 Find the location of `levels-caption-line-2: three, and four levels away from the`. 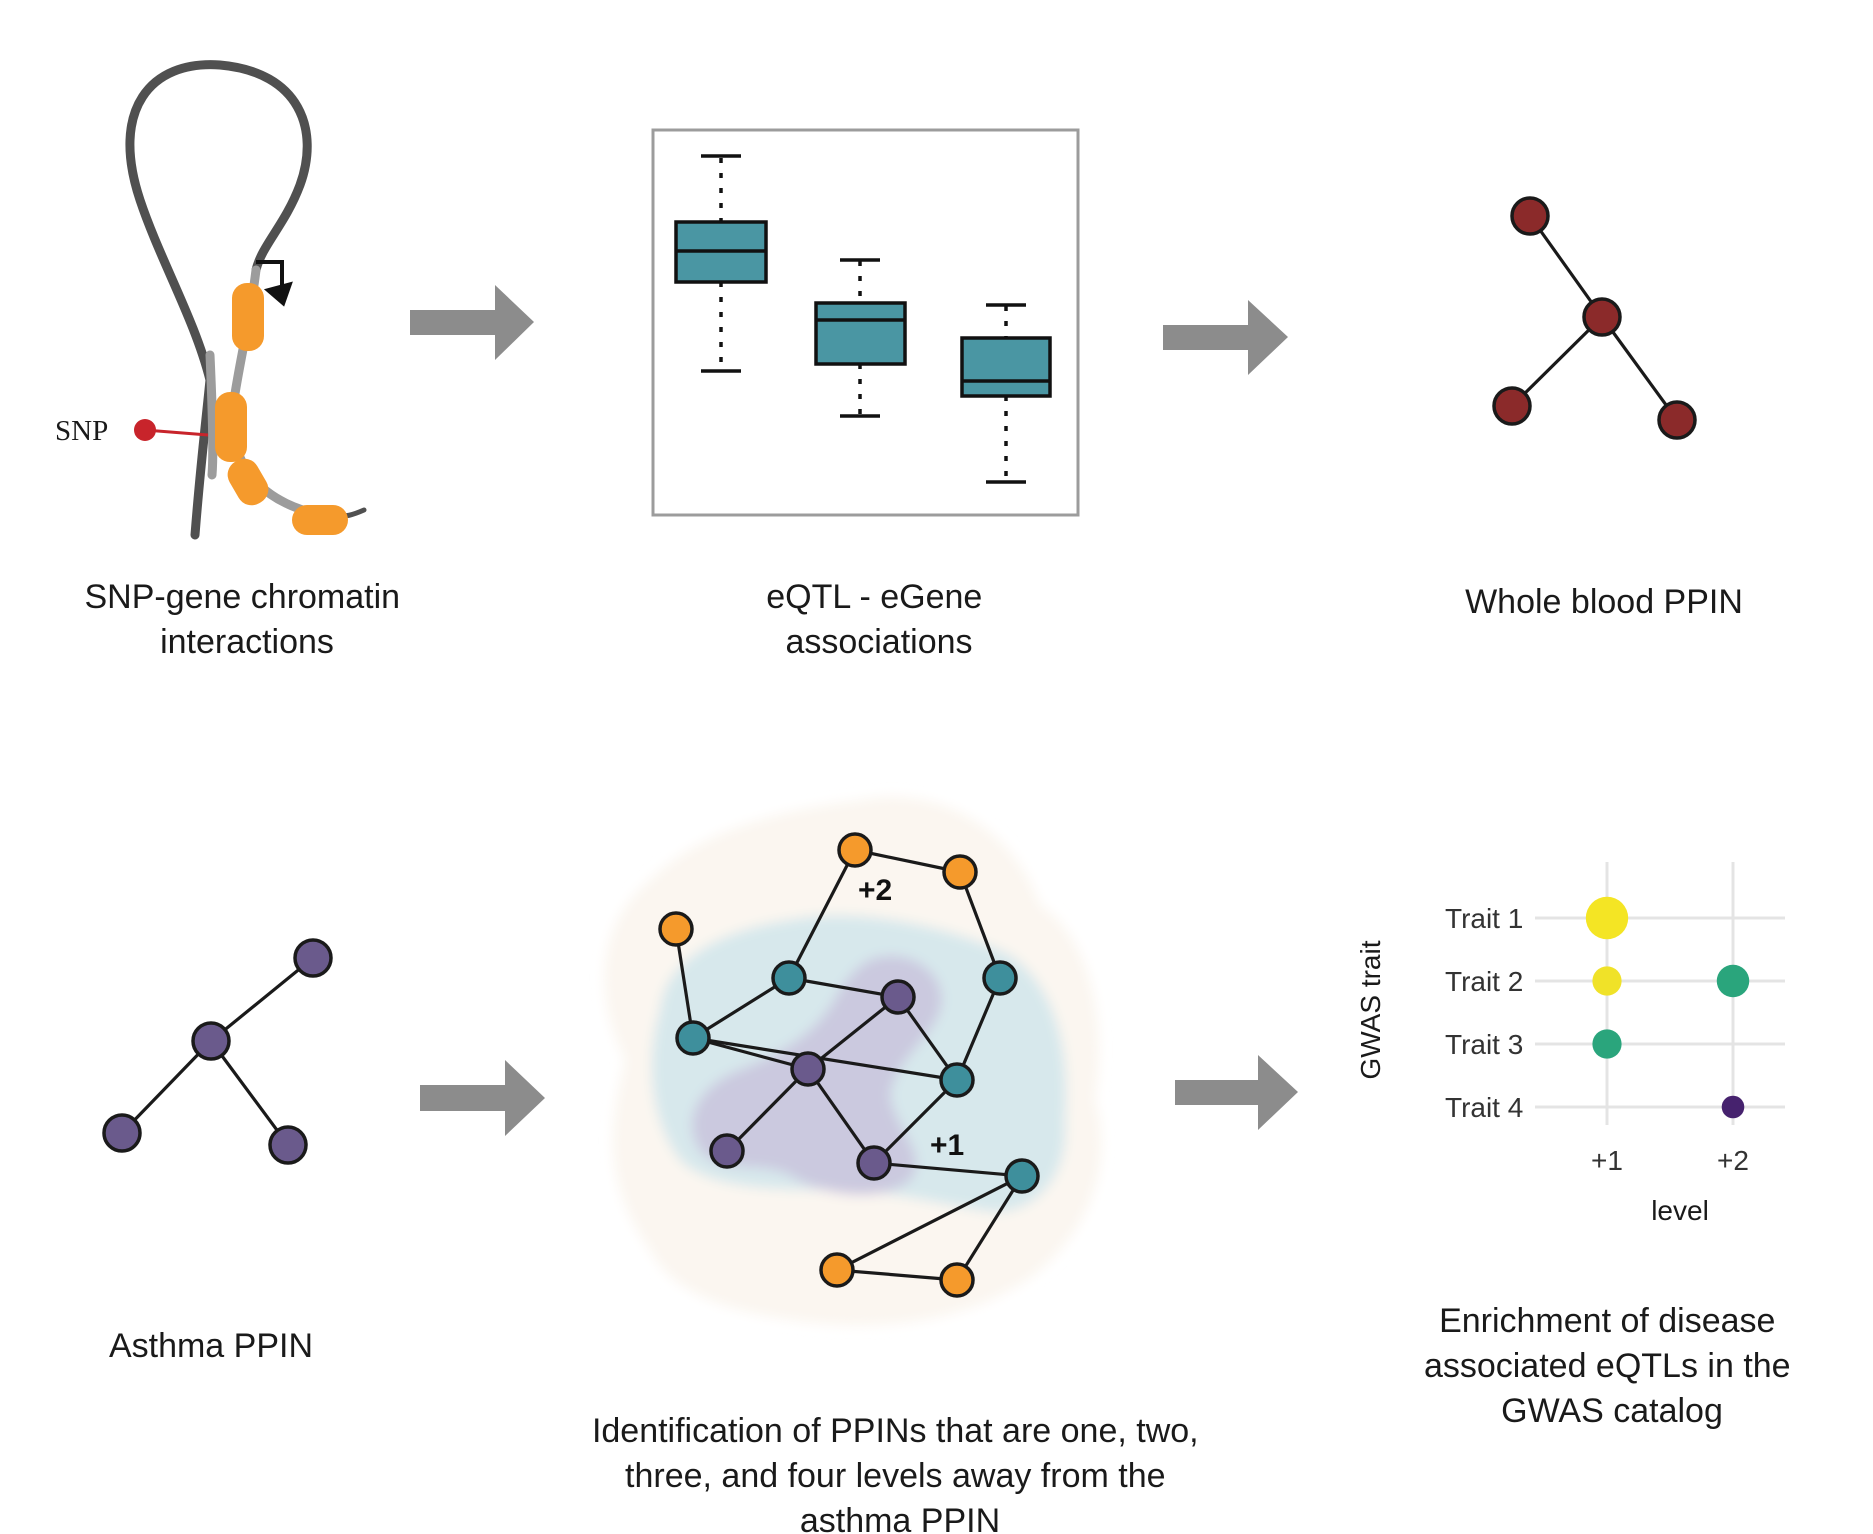

levels-caption-line-2: three, and four levels away from the is located at coordinates (895, 1476).